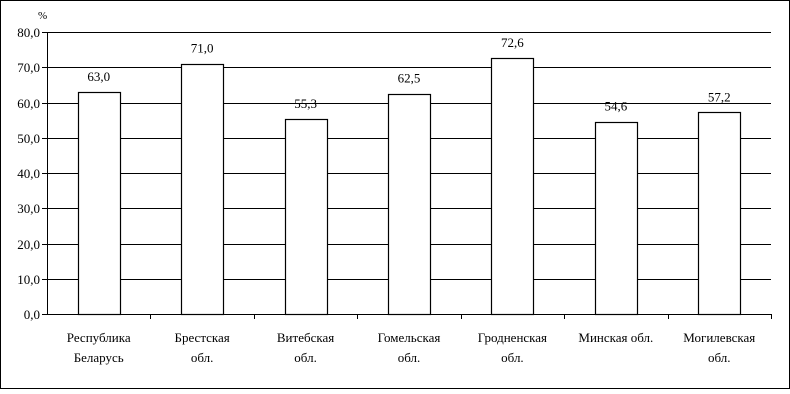 This screenshot has width=790, height=394. Describe the element at coordinates (99, 357) in the screenshot. I see `x-category-label-line: Беларусь` at that location.